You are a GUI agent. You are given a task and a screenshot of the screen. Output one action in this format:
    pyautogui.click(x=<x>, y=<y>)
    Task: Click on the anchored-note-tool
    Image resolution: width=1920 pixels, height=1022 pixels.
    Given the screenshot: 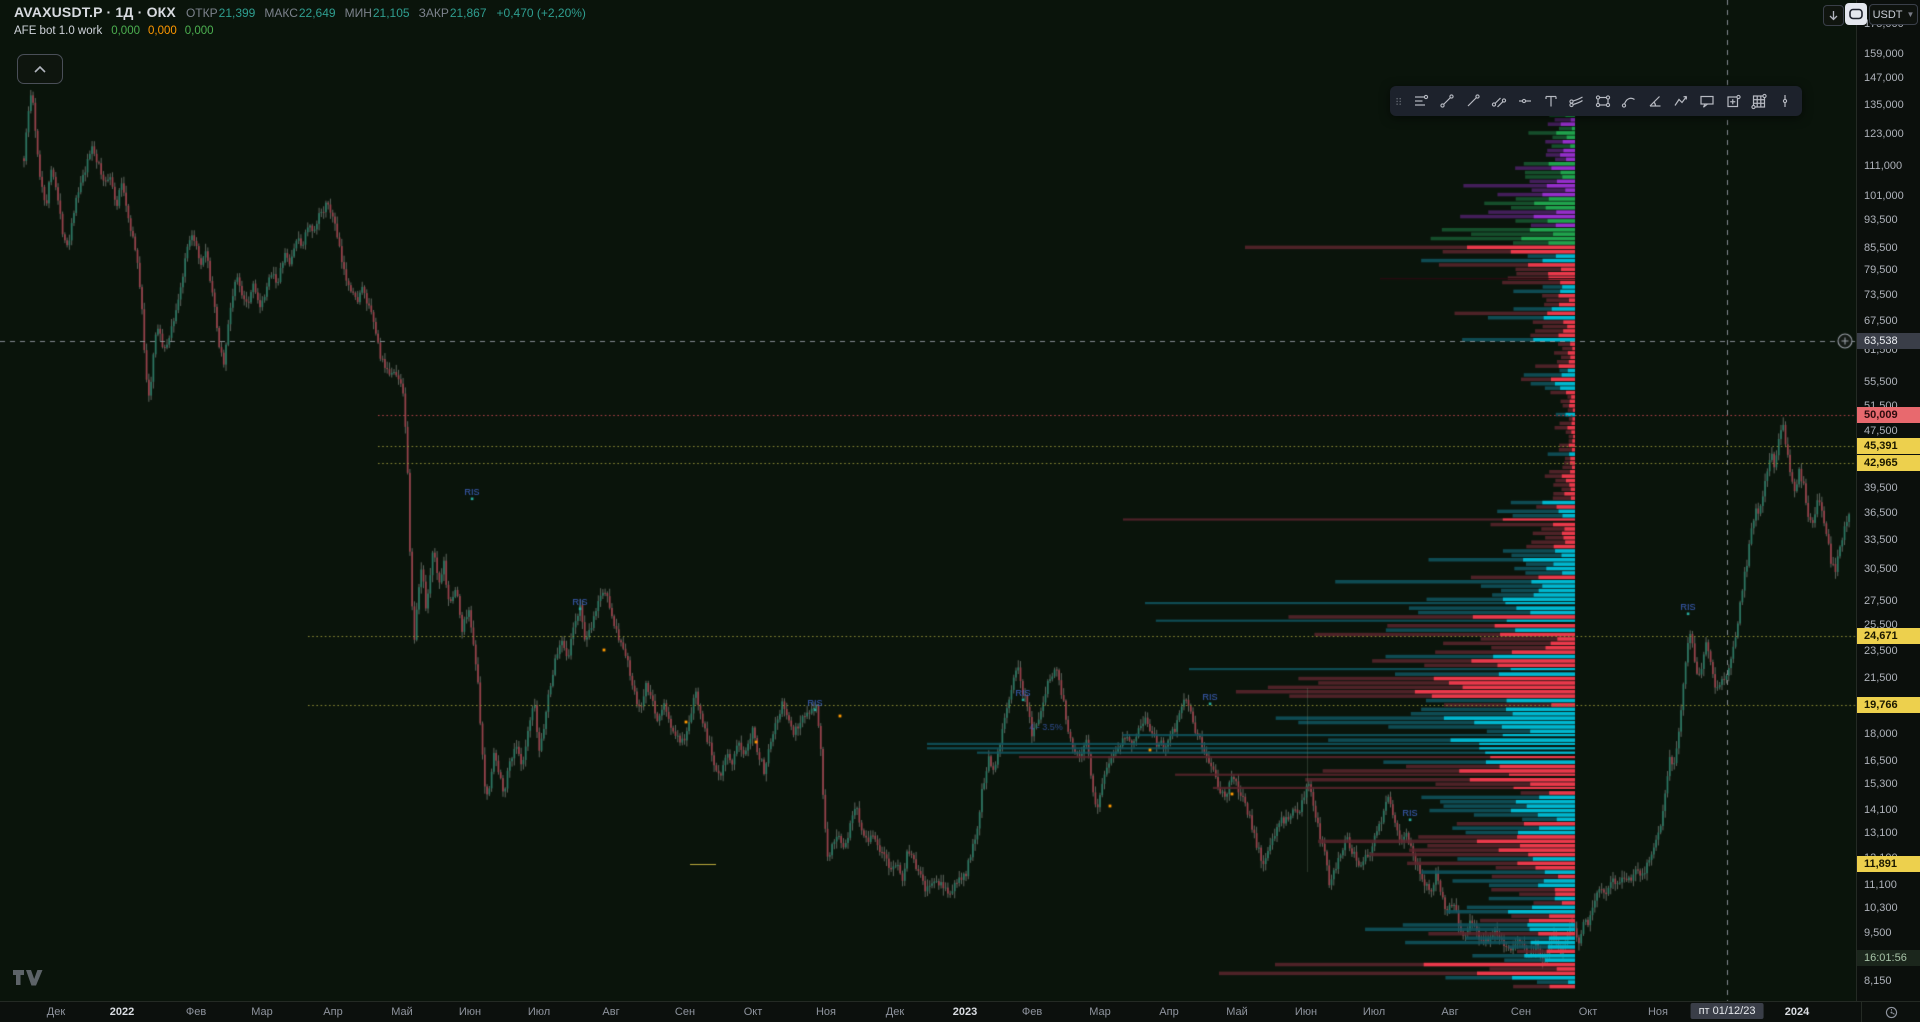 What is the action you would take?
    pyautogui.click(x=1733, y=101)
    